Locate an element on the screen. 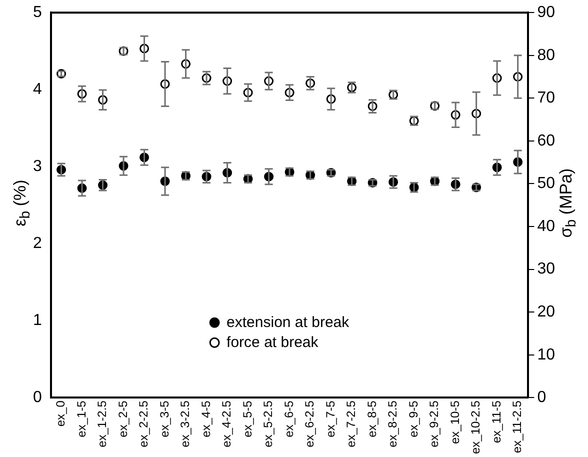 This screenshot has width=588, height=457. y2-tick-label: 60 is located at coordinates (546, 141).